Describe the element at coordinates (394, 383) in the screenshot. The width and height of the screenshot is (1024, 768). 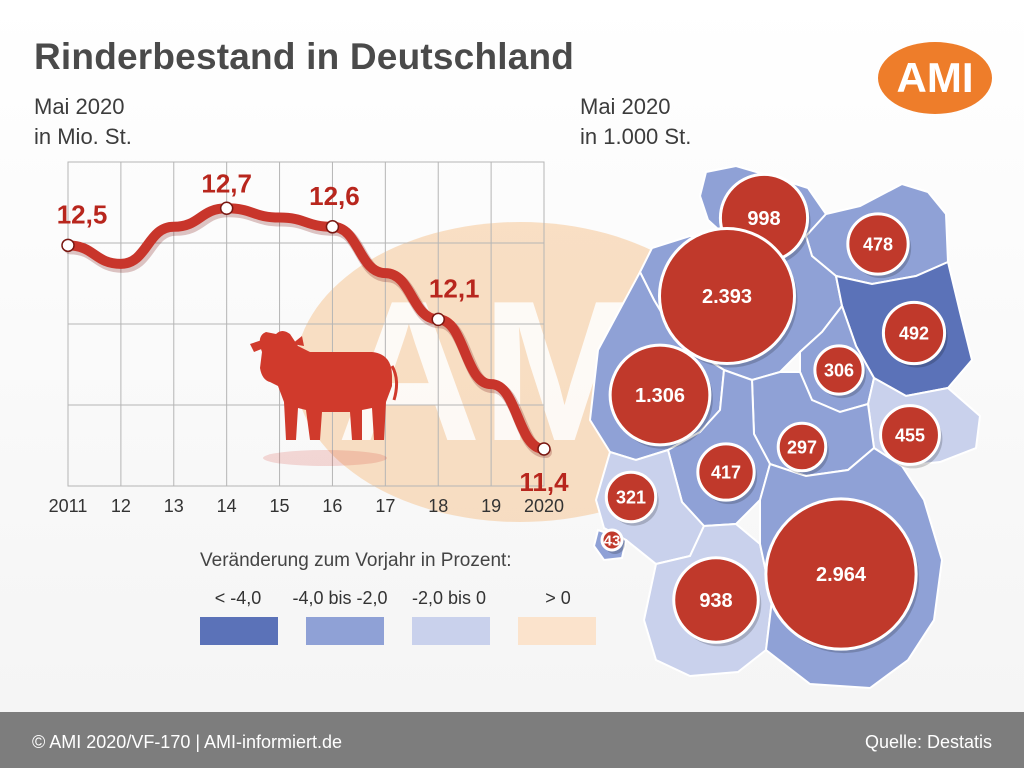
I see `cow-tail` at that location.